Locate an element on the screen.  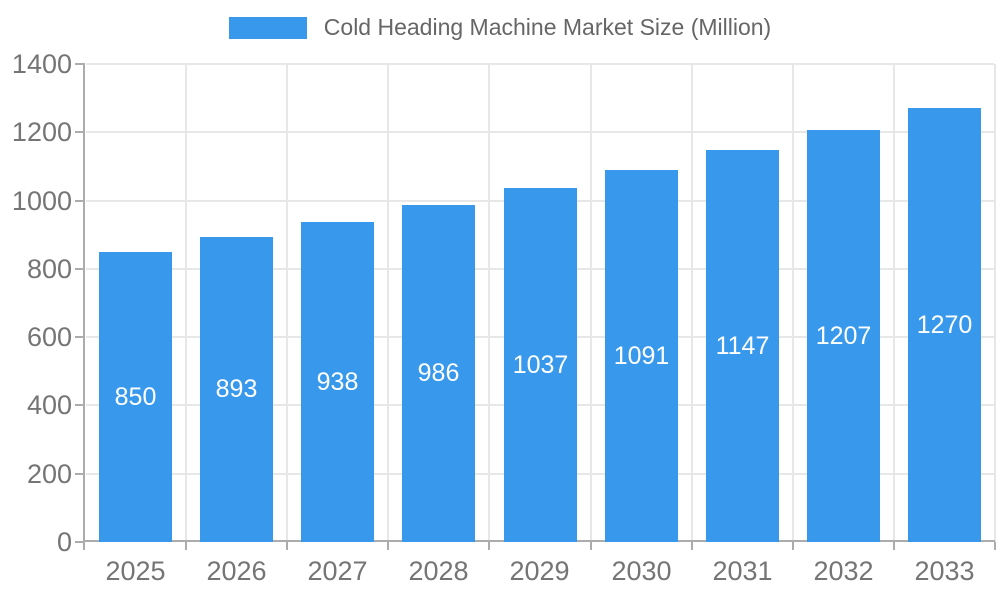
bar-value-label: 986 is located at coordinates (438, 373).